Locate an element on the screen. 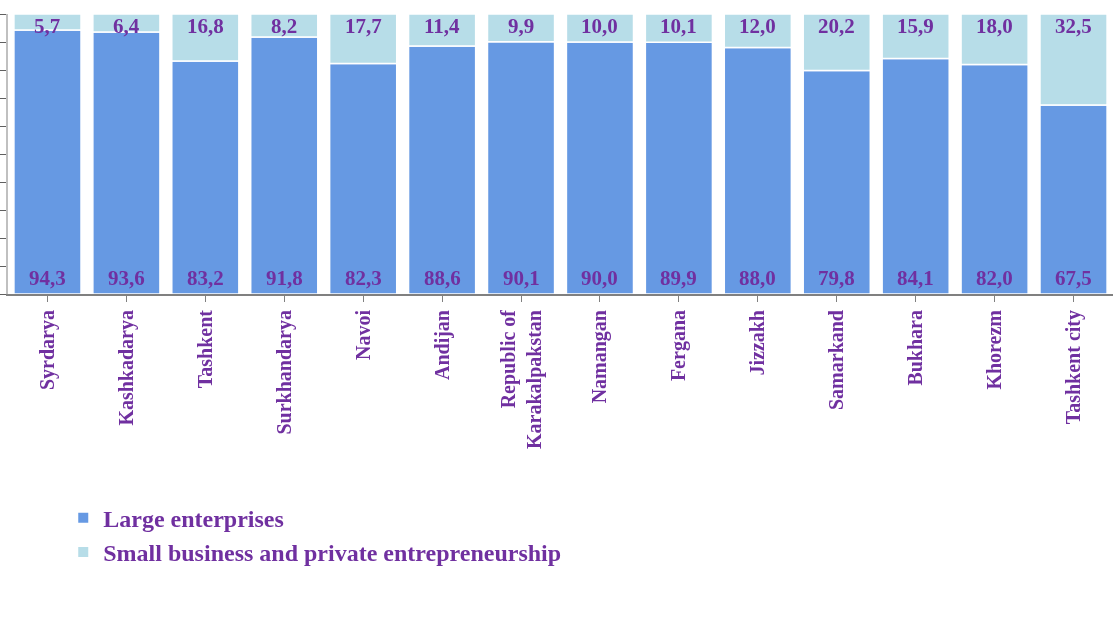 This screenshot has width=1115, height=619. data-label: 18,0 is located at coordinates (994, 26).